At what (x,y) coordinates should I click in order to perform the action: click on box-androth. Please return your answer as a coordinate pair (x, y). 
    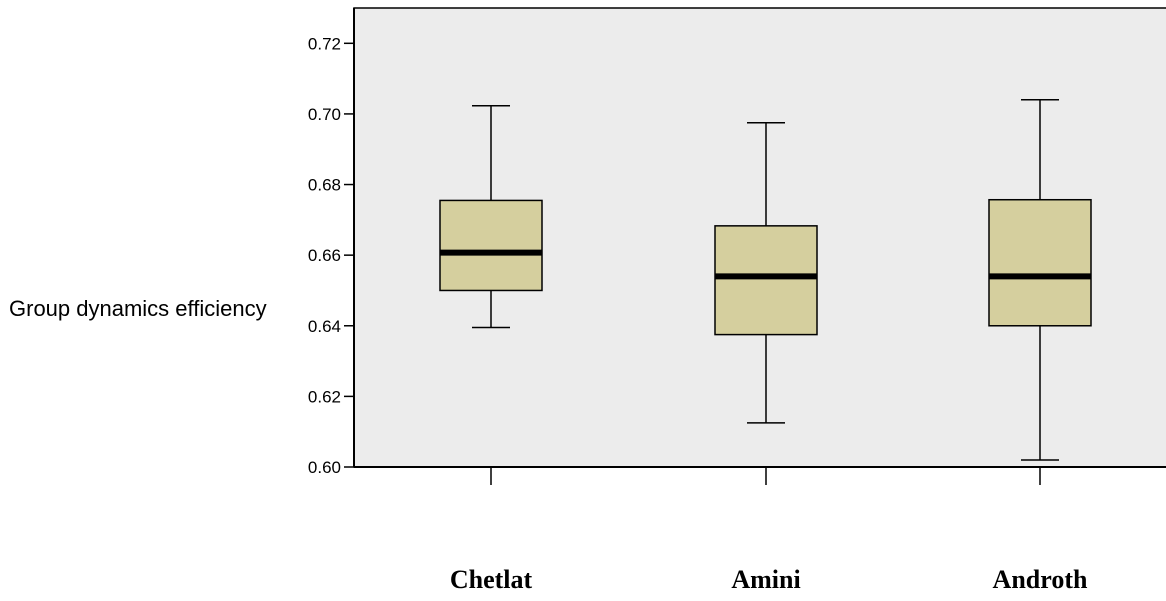
    Looking at the image, I should click on (1040, 280).